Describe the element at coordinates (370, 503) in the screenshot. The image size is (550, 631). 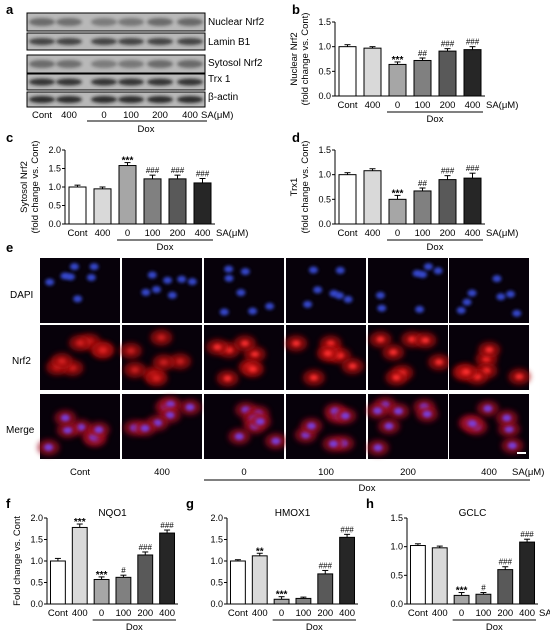
I see `panel-label-h: h` at that location.